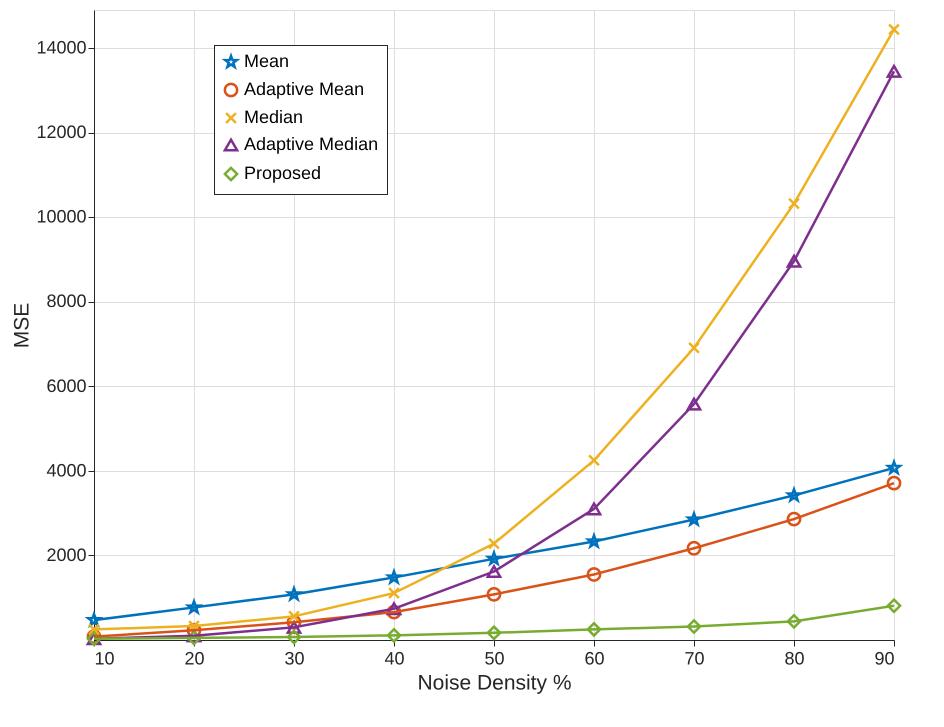 Image resolution: width=944 pixels, height=727 pixels. What do you see at coordinates (66, 554) in the screenshot?
I see `y-tick-label: 2000` at bounding box center [66, 554].